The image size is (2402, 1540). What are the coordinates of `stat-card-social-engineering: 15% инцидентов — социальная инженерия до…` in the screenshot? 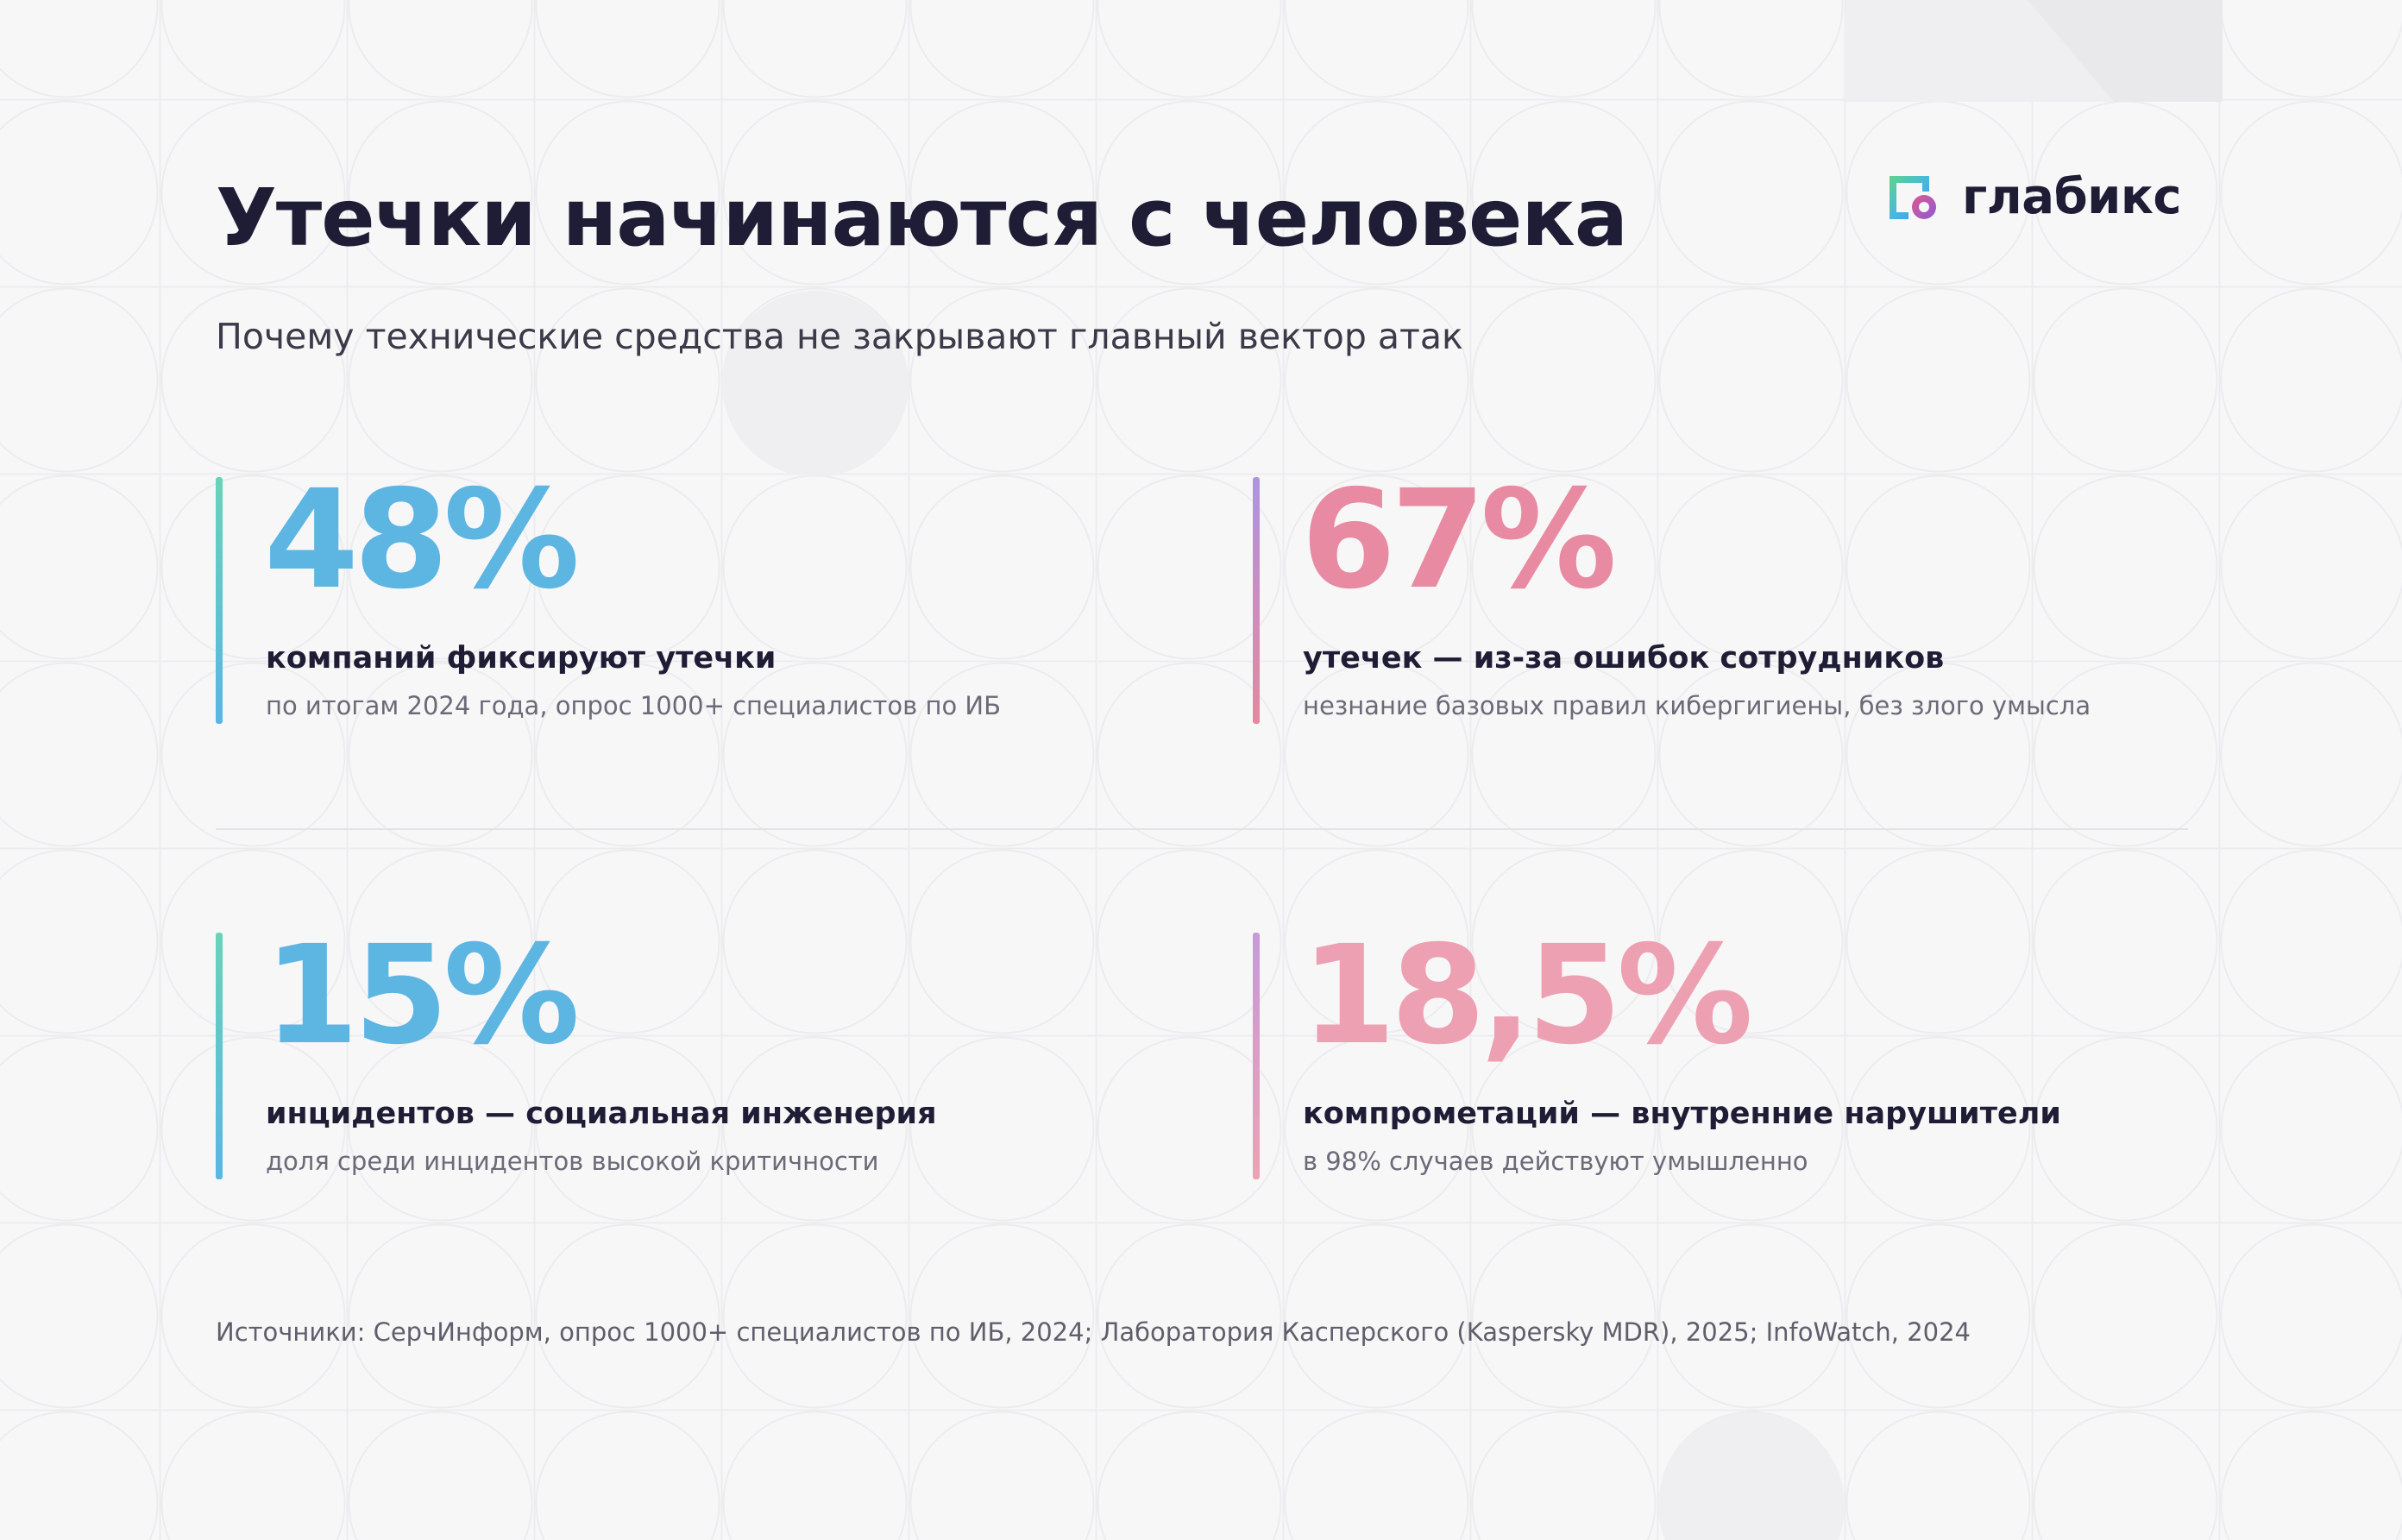 It's located at (699, 1053).